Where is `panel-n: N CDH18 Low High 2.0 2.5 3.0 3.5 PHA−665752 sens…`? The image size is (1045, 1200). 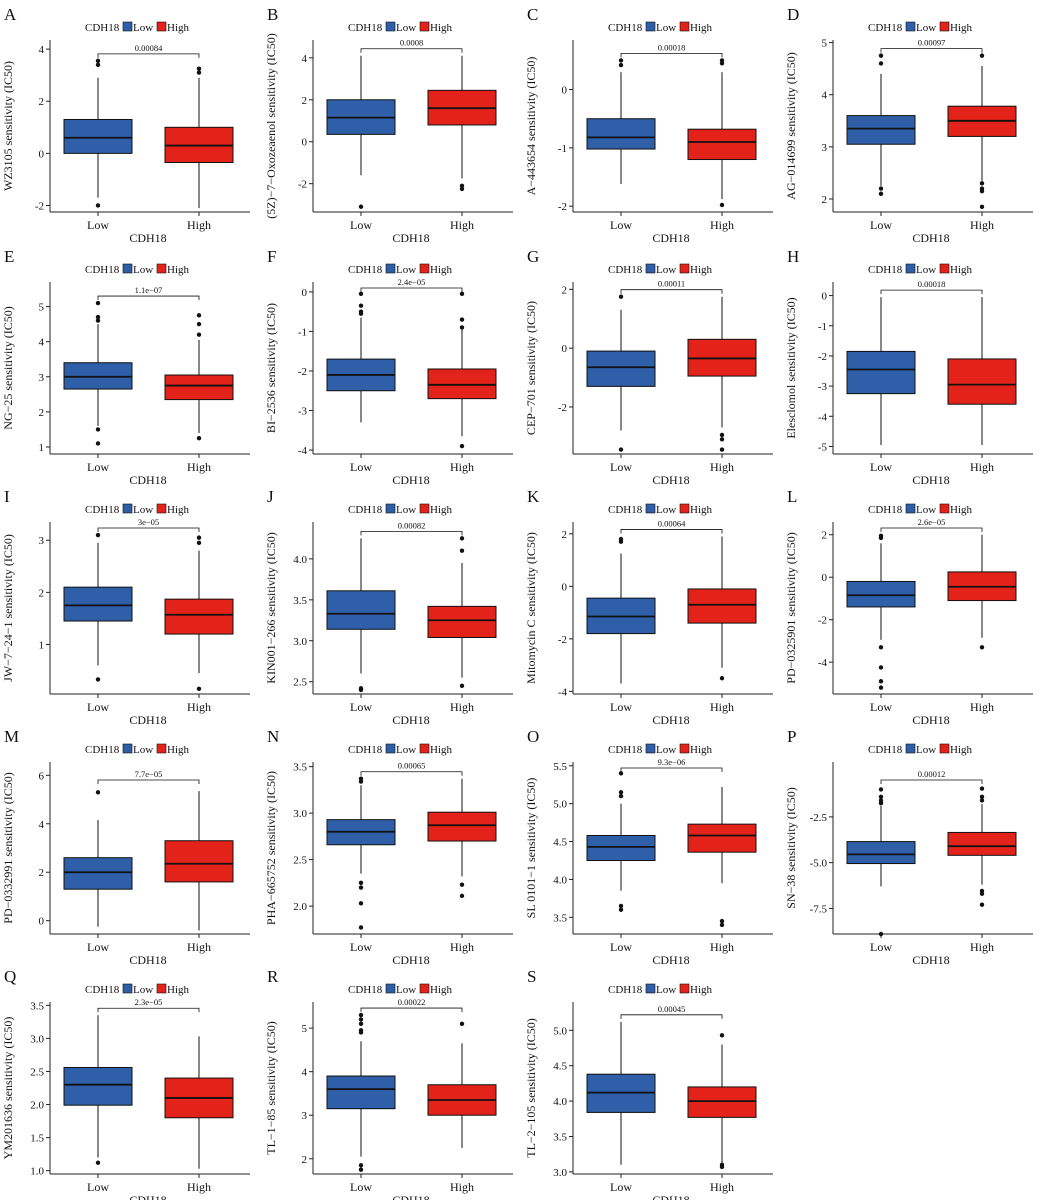
panel-n: N CDH18 Low High 2.0 2.5 3.0 3.5 PHA−665752 sens… is located at coordinates (388, 847).